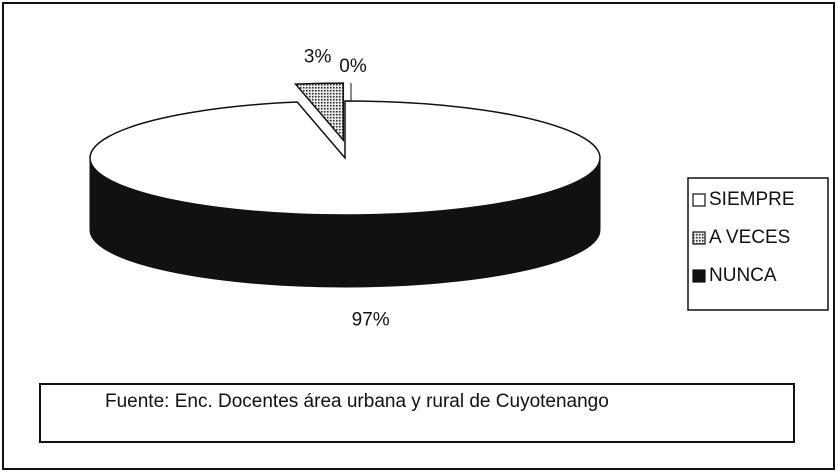  I want to click on legend-label: NUNCA, so click(743, 275).